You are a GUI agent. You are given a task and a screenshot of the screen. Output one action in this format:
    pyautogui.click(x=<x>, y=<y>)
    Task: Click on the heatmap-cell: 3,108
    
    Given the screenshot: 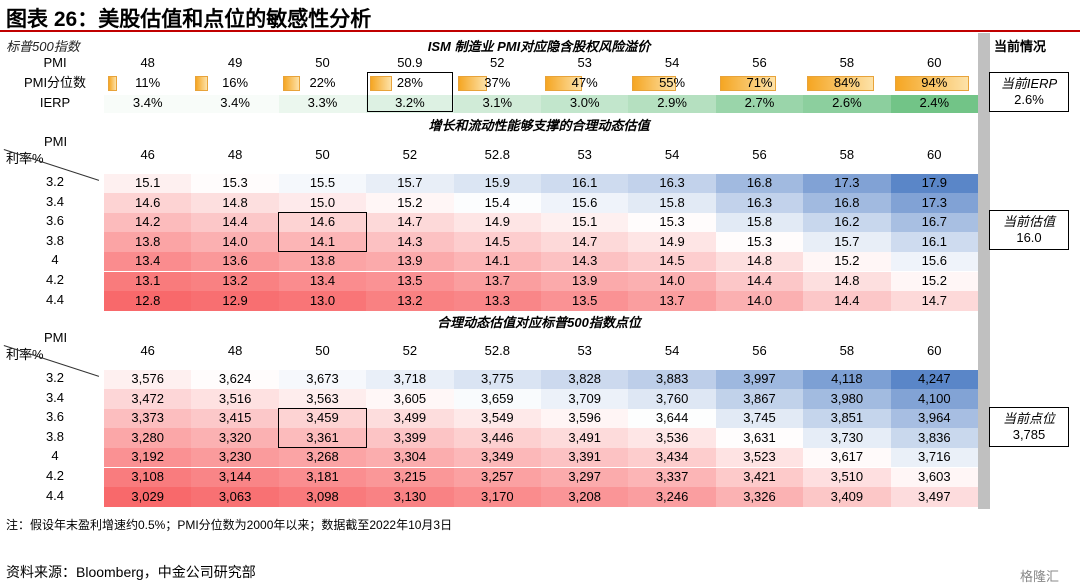 What is the action you would take?
    pyautogui.click(x=147, y=476)
    